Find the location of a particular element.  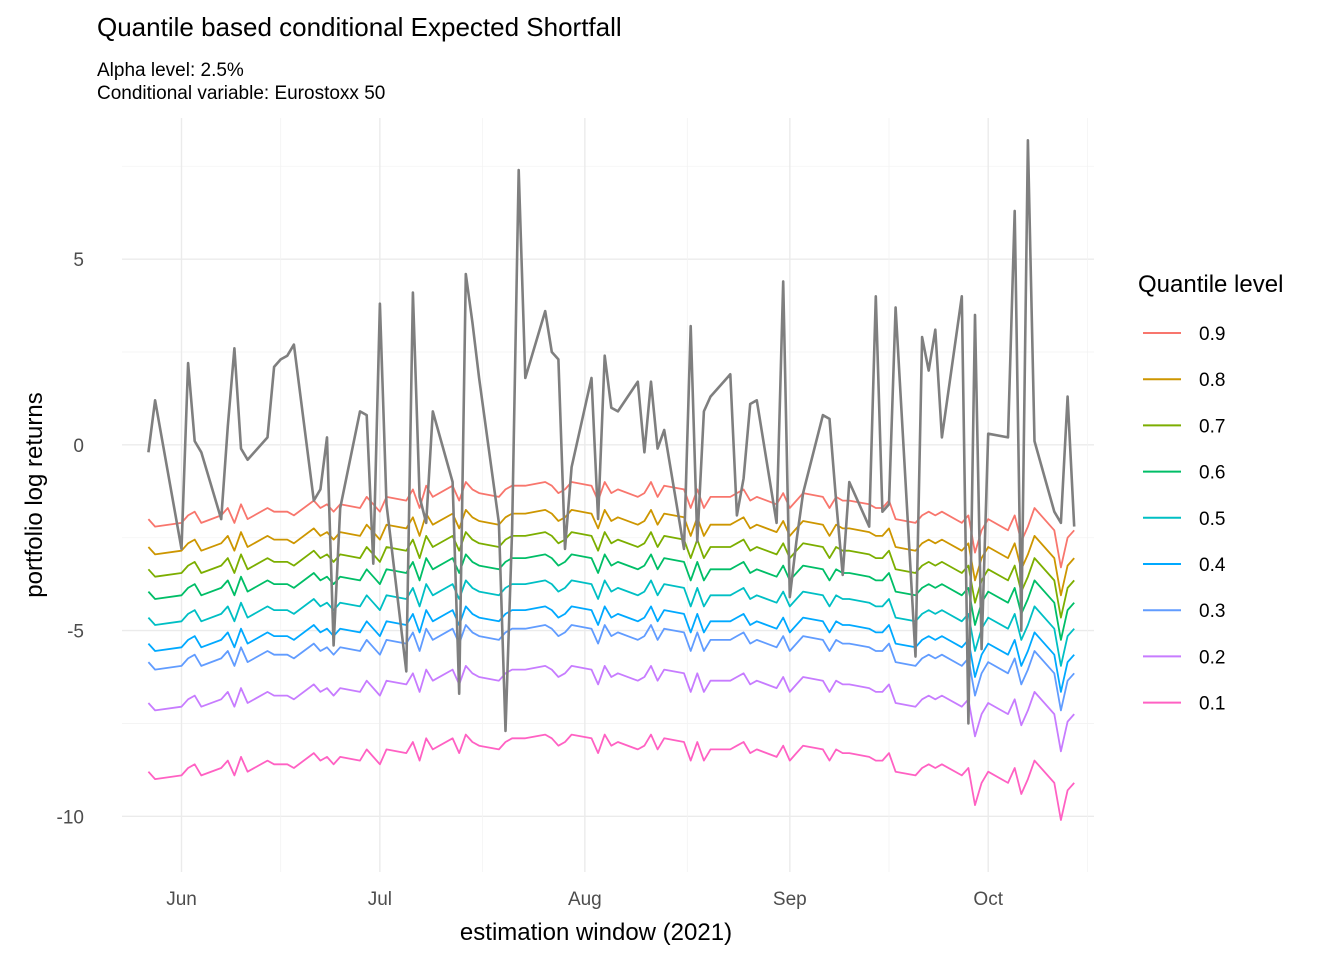

legend-label: 0.8 is located at coordinates (1212, 380).